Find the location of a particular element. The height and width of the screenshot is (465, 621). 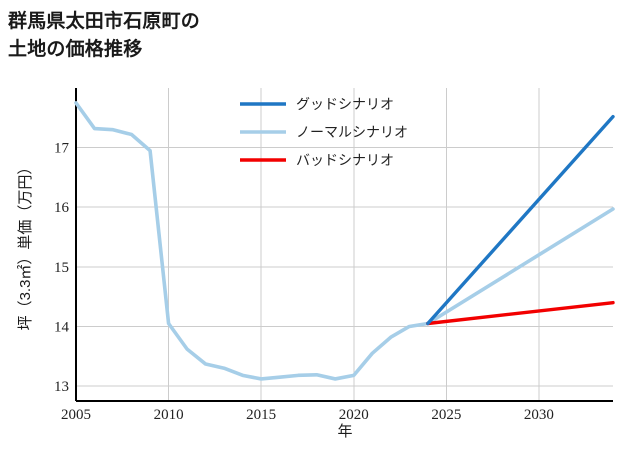

x-axis-title: 年 is located at coordinates (344, 431).